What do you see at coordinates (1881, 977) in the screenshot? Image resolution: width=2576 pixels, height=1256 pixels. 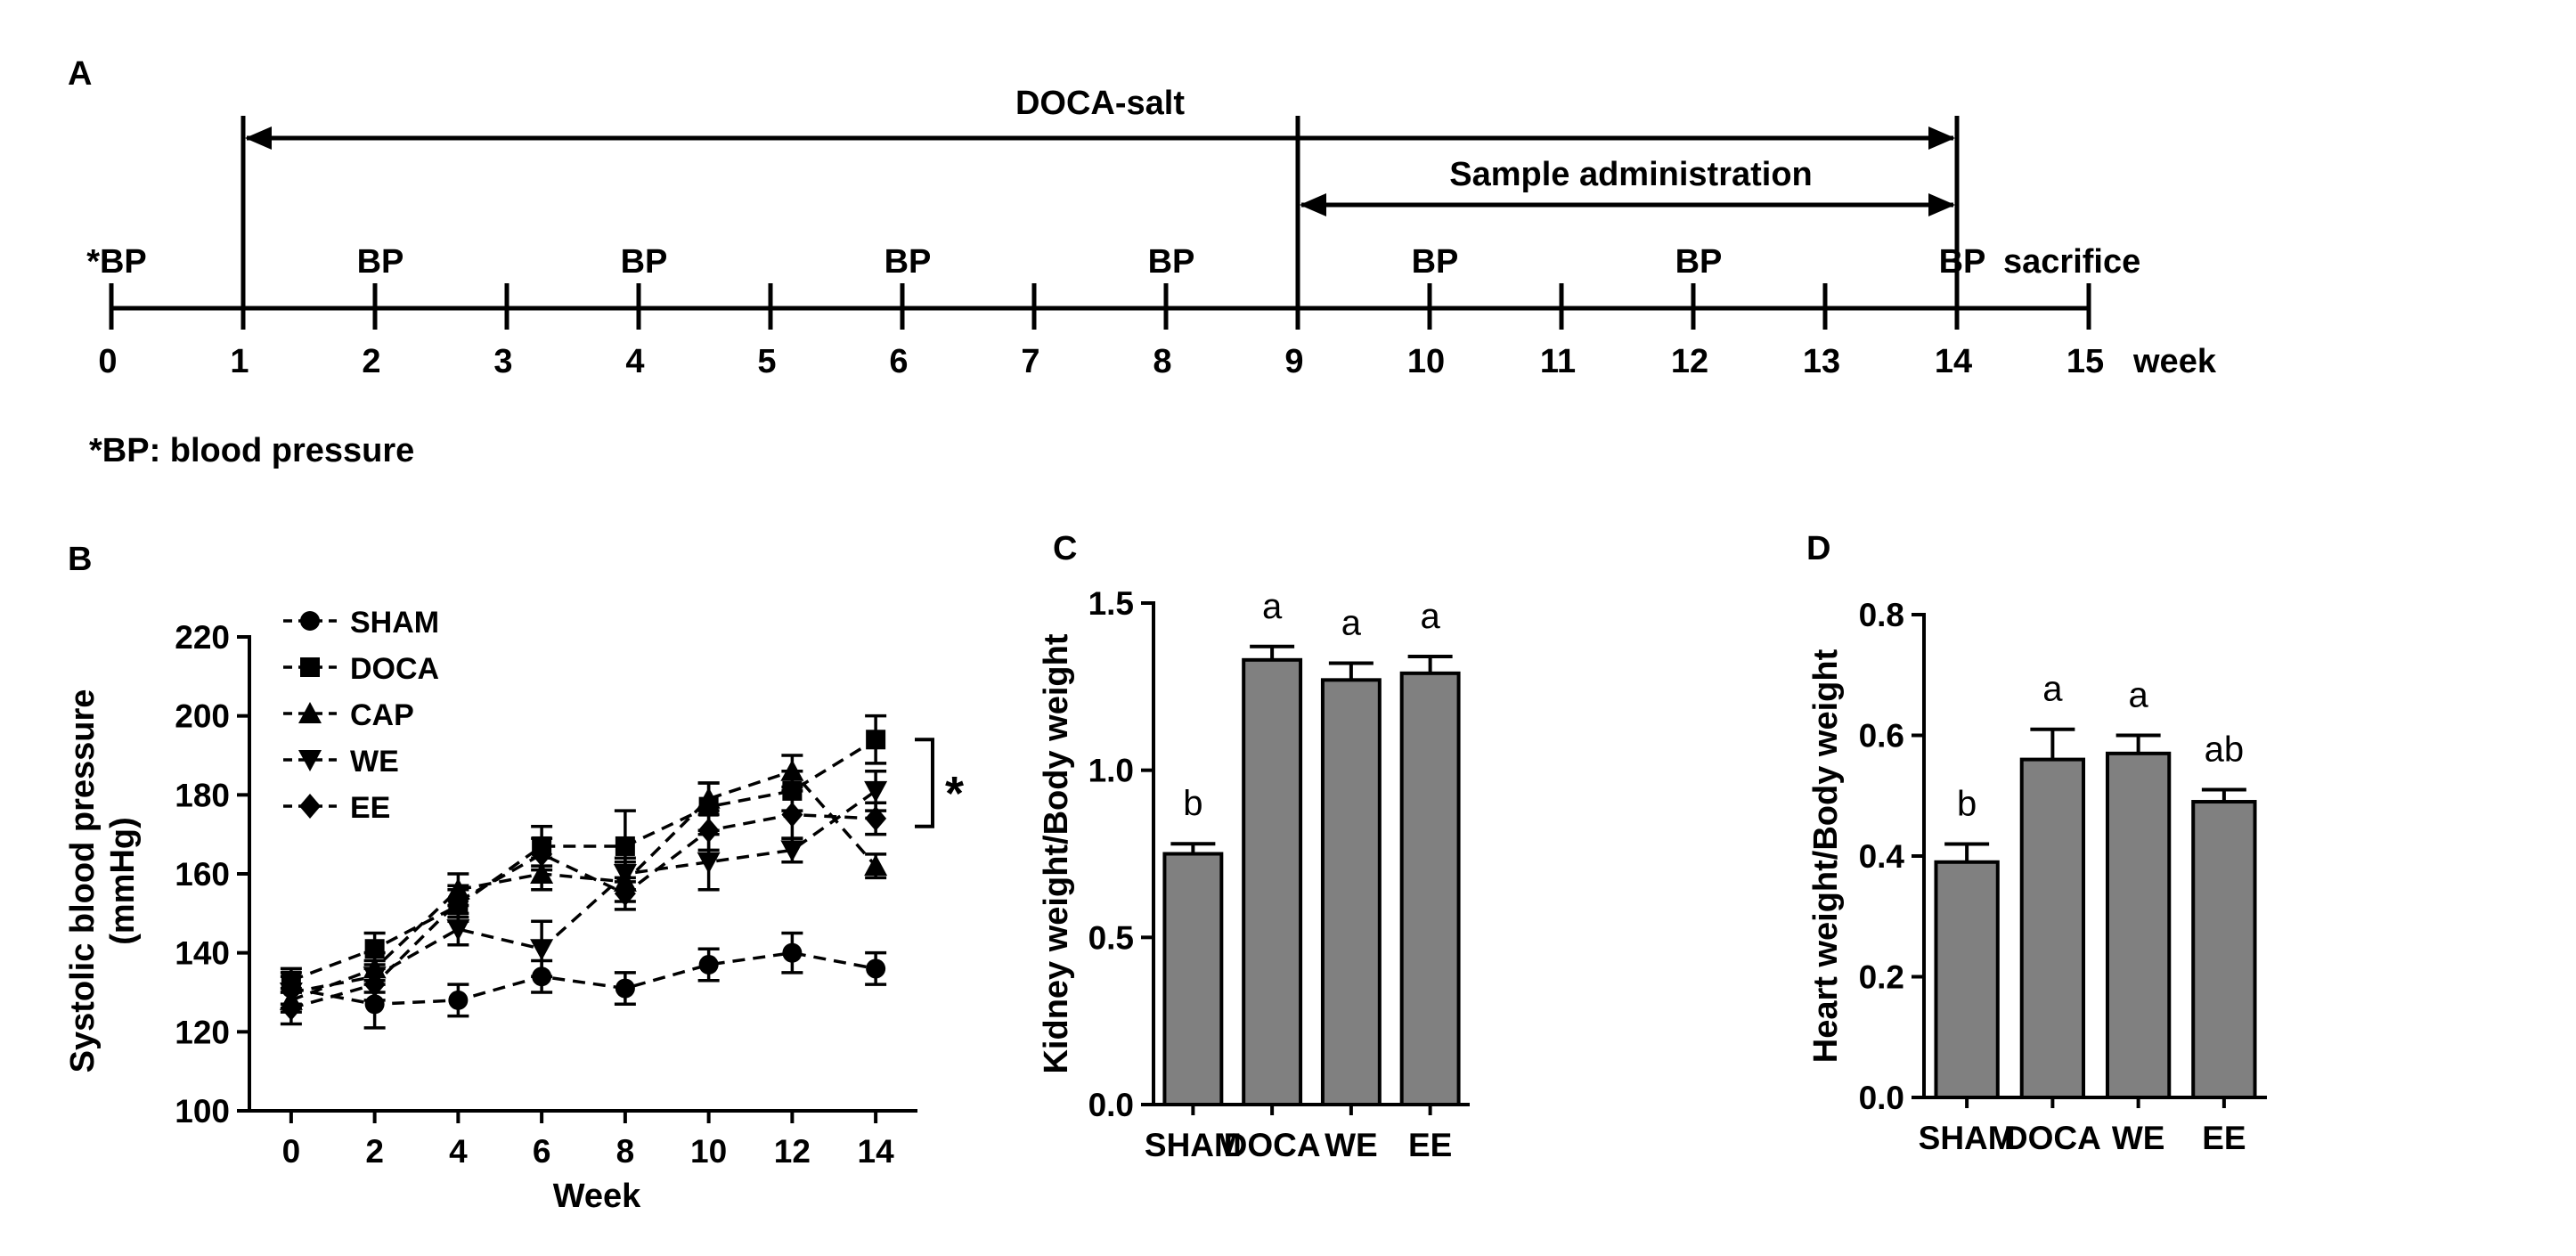 I see `panel-d-y-tick-label: 0.2` at bounding box center [1881, 977].